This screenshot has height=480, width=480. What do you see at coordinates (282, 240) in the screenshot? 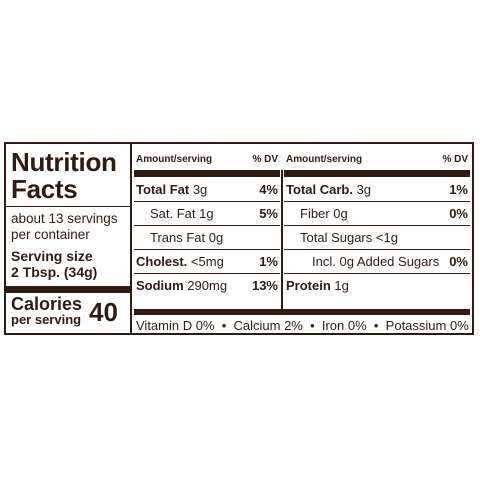
I see `column-separator` at bounding box center [282, 240].